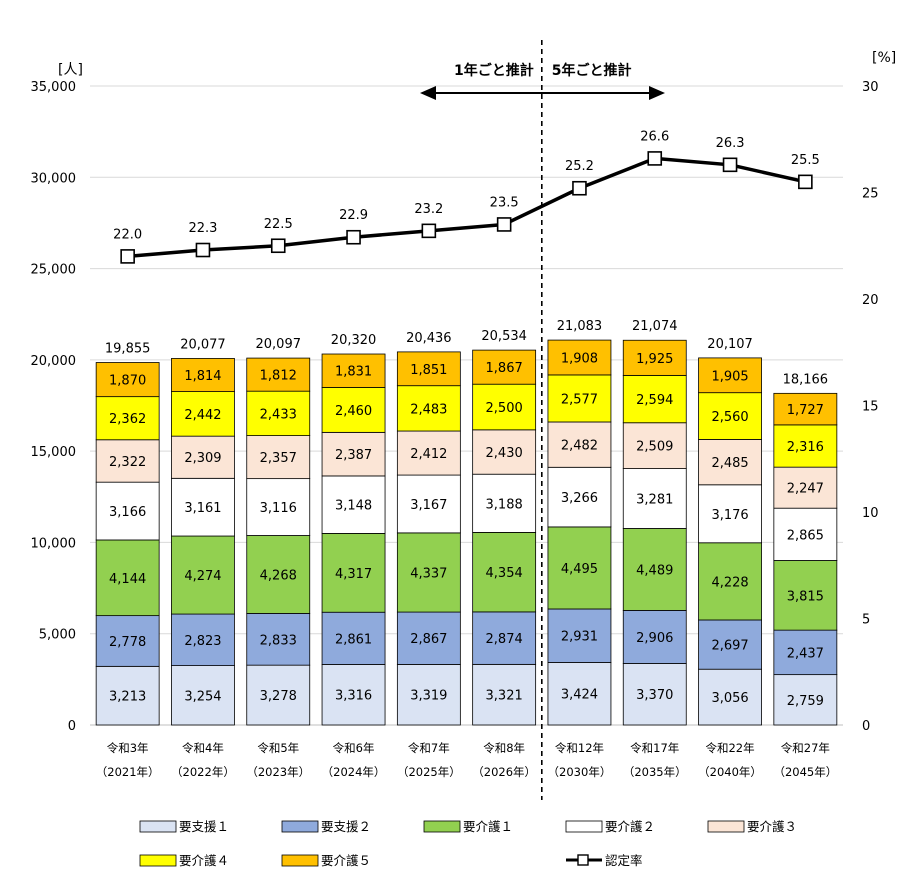 The height and width of the screenshot is (877, 918). Describe the element at coordinates (354, 748) in the screenshot. I see `x-category-era: 令和6年` at that location.